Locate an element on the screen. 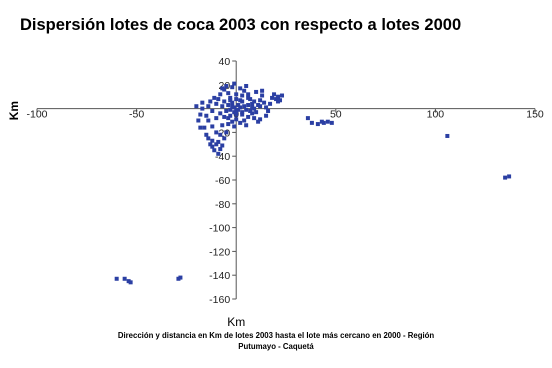 This screenshot has height=368, width=552. x-tick-label: 50 is located at coordinates (336, 115).